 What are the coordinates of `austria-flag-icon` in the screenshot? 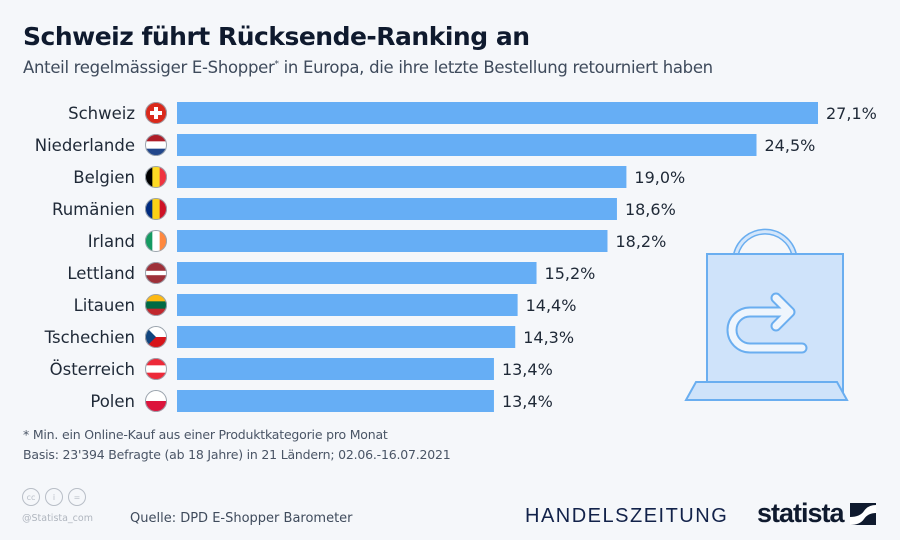 It's located at (156, 369).